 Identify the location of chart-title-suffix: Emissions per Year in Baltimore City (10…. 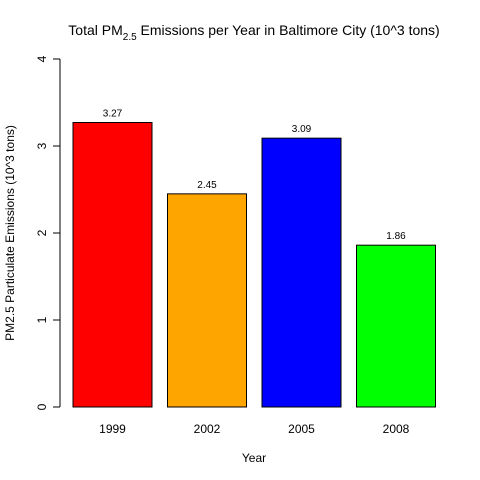
(288, 30).